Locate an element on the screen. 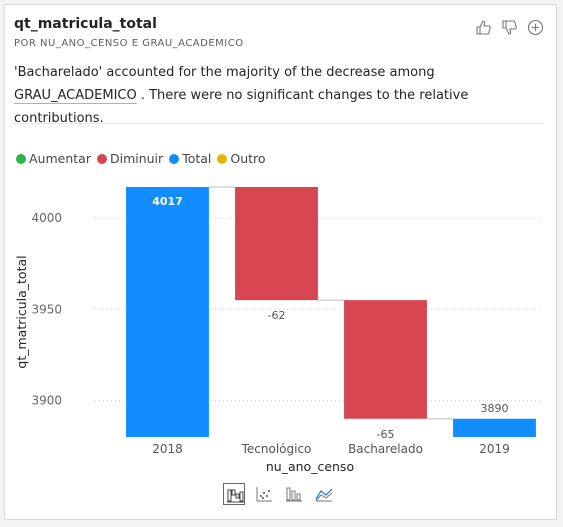 The image size is (563, 527). data-label: 3890 is located at coordinates (495, 408).